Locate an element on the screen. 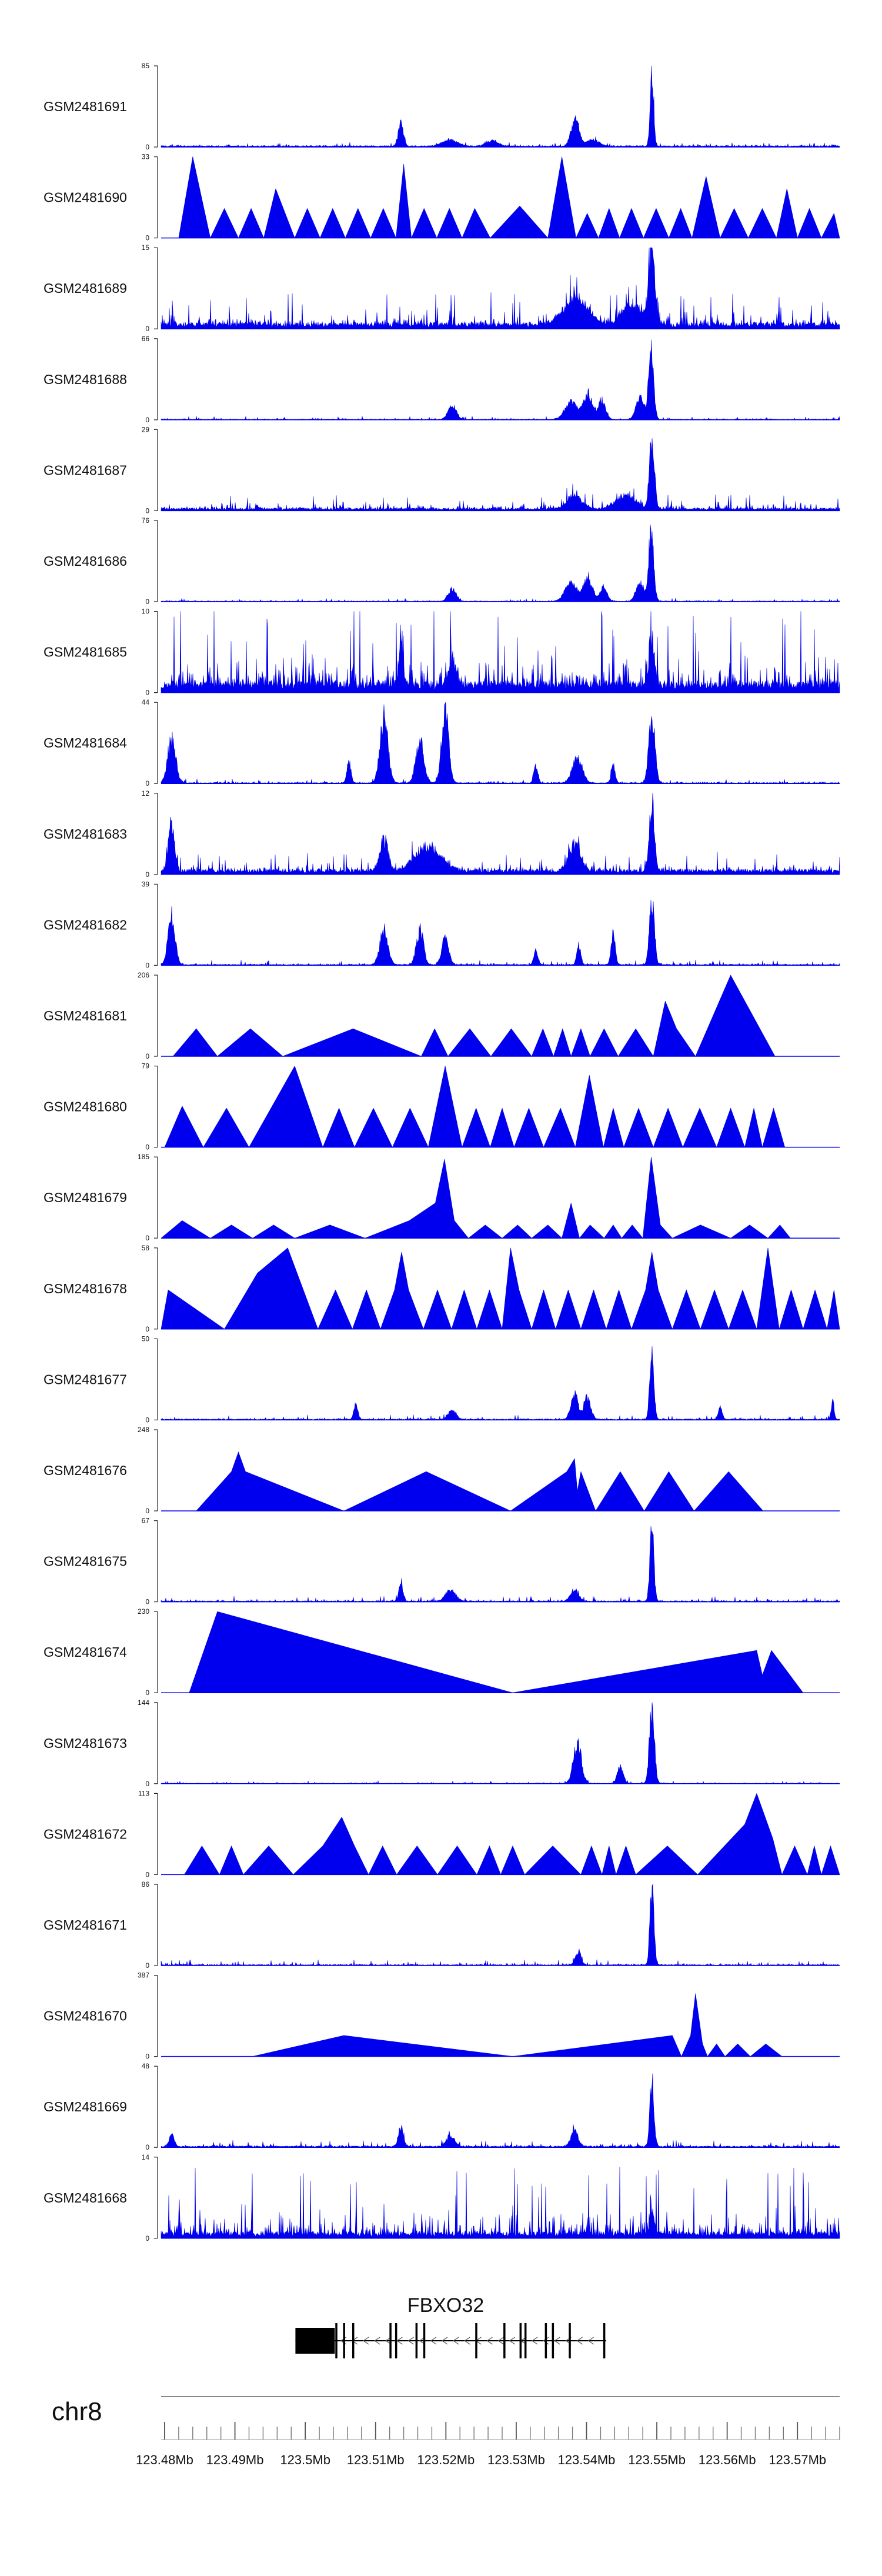 Image resolution: width=882 pixels, height=2576 pixels. track-label: GSM2481683 is located at coordinates (85, 834).